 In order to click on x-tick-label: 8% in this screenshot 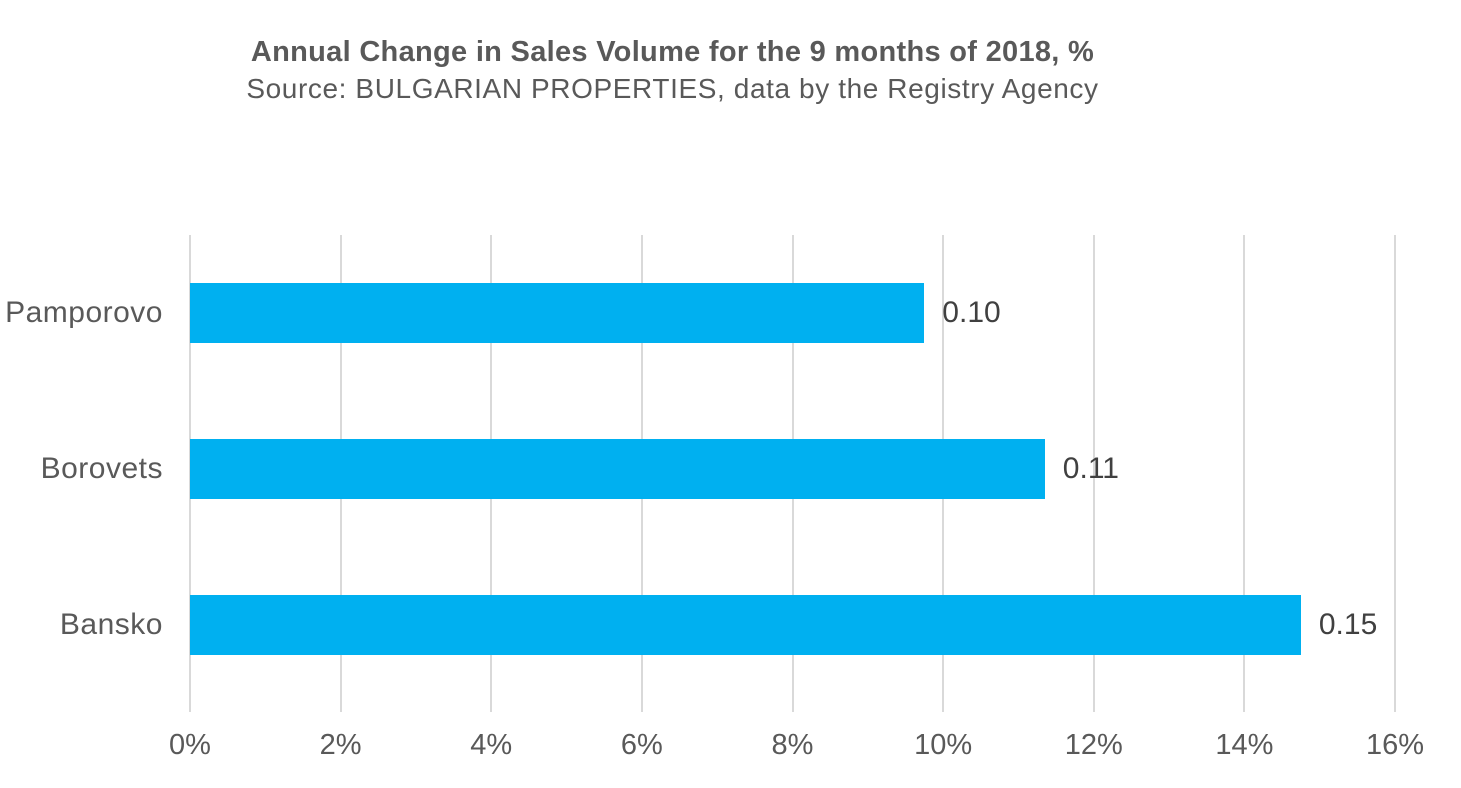, I will do `click(792, 745)`.